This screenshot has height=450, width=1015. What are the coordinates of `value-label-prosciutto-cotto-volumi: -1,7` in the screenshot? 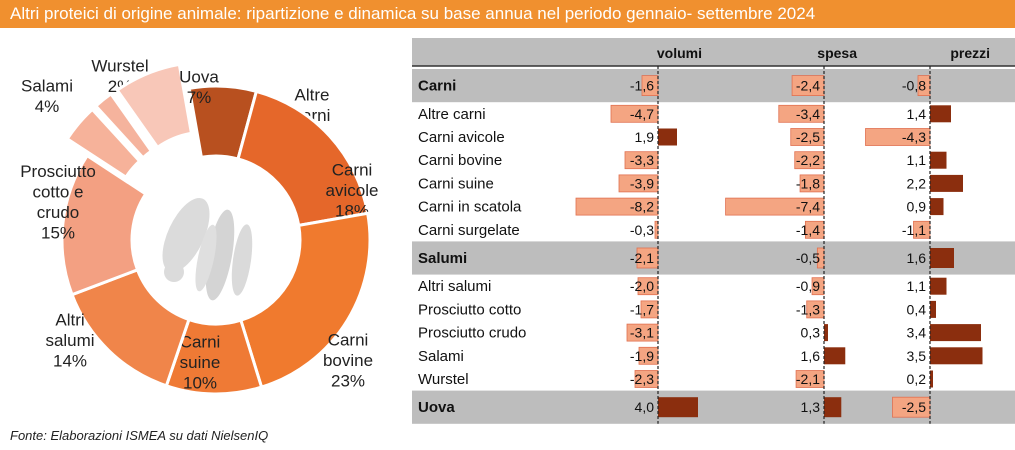 It's located at (642, 309).